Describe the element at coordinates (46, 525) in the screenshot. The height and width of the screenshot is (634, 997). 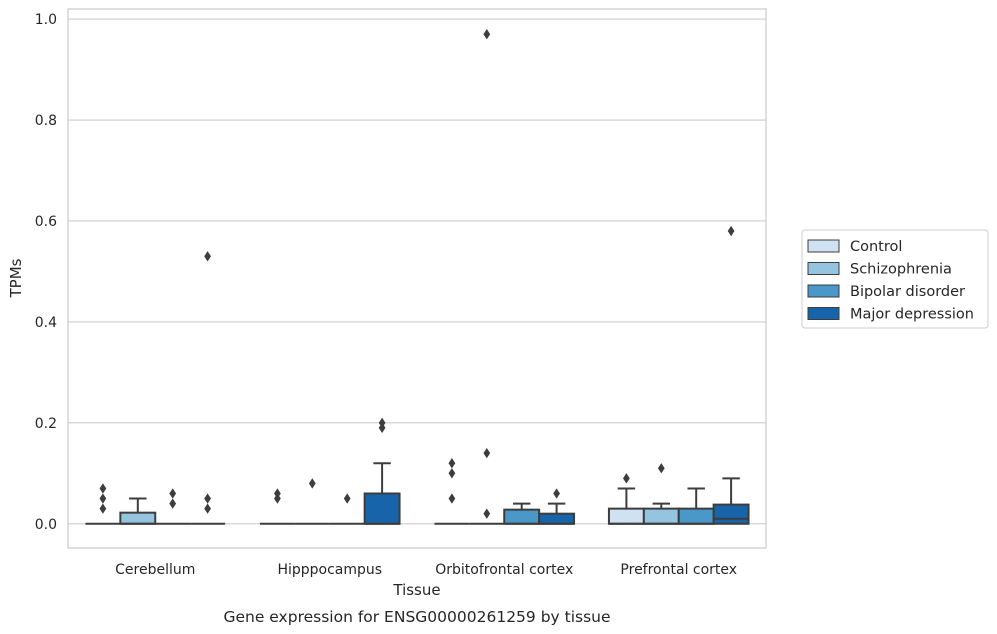
I see `y-tick-label: 0.0` at that location.